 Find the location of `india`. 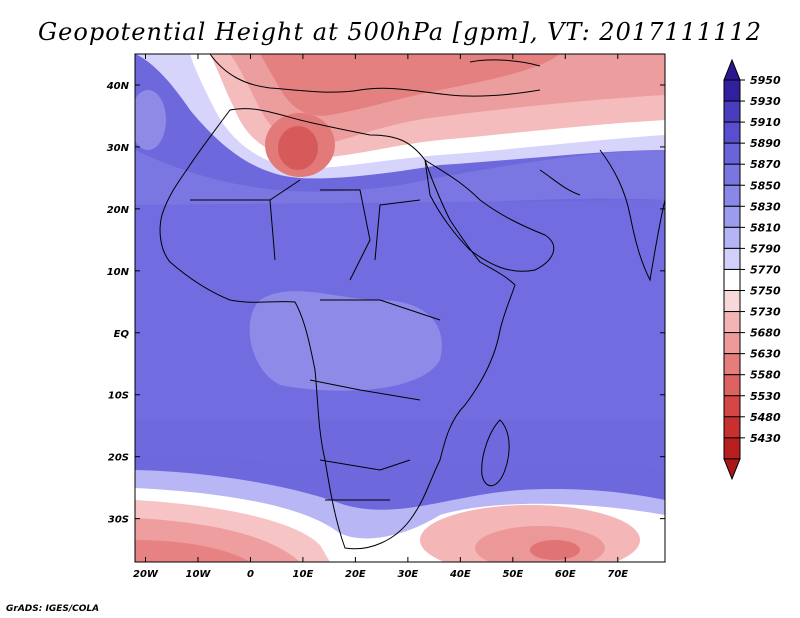

india is located at coordinates (632, 215).